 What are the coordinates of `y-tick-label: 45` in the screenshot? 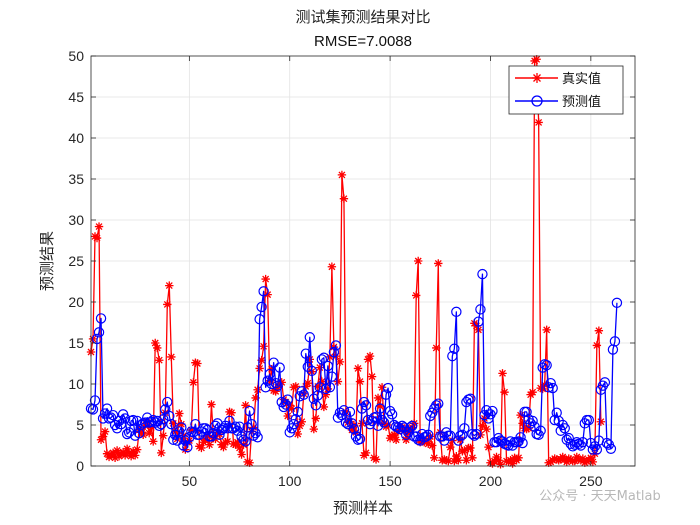 It's located at (76, 97).